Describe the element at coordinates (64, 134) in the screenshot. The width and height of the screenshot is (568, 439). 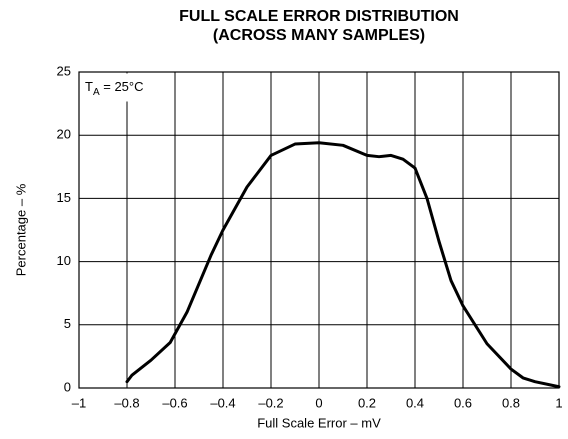
I see `y-tick-label: 20` at that location.